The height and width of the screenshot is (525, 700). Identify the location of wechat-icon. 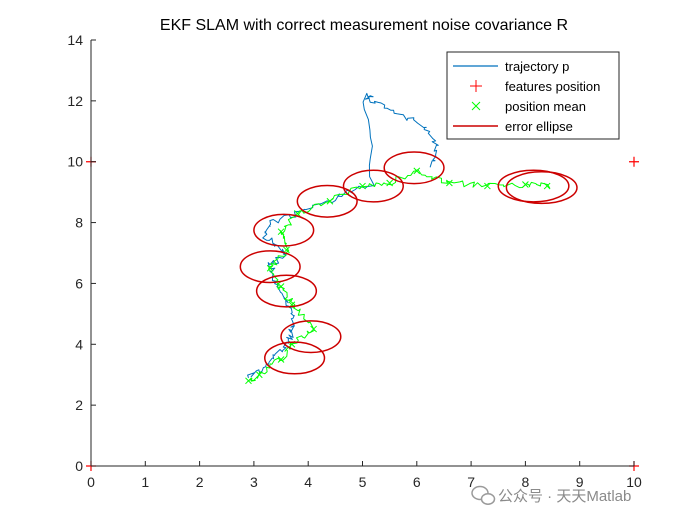
(483, 495).